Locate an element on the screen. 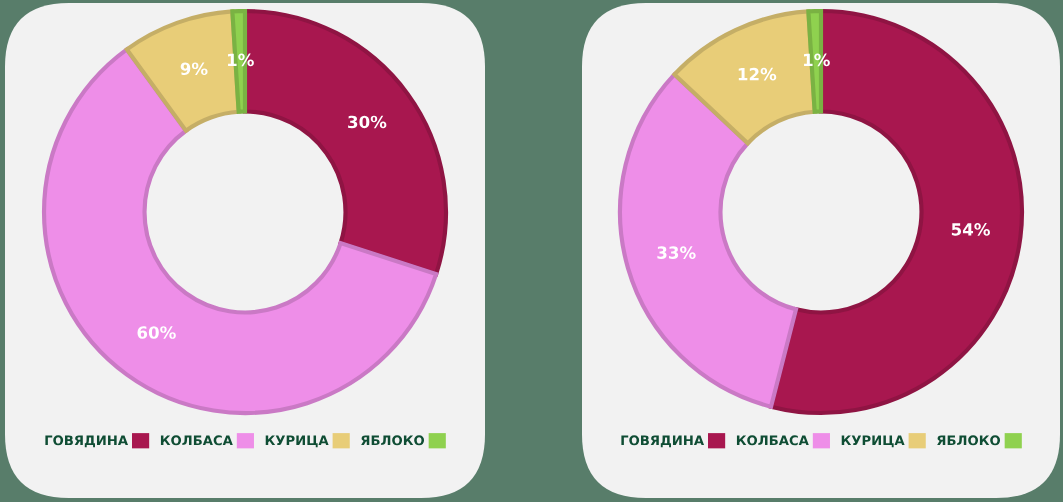 The image size is (1063, 502). data-label: 9% is located at coordinates (194, 69).